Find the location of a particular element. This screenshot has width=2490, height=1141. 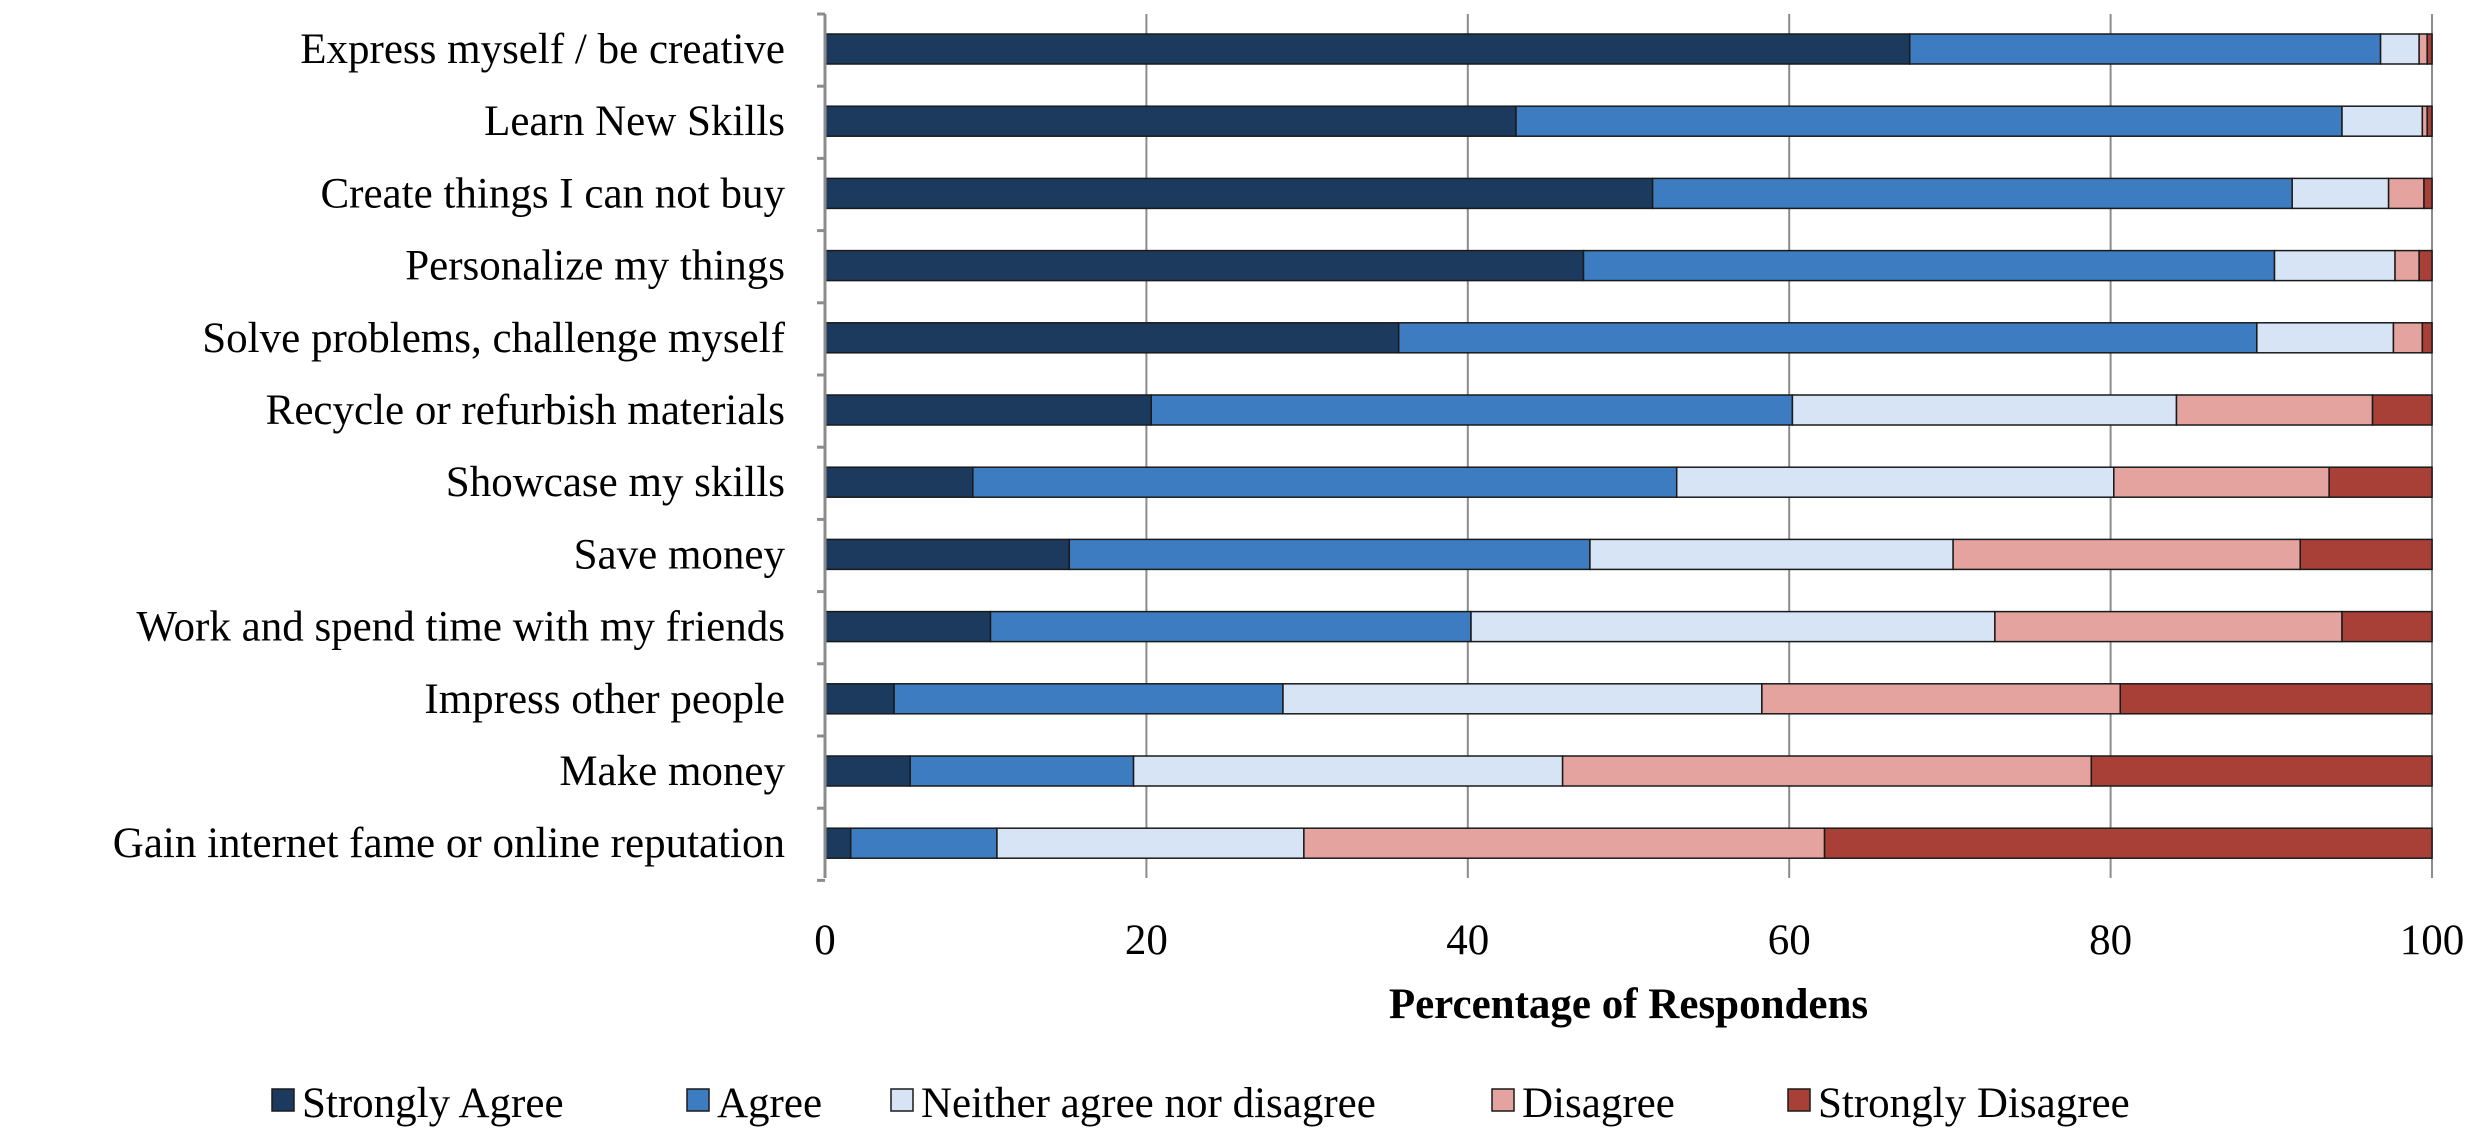

legend-label: Disagree is located at coordinates (1598, 1103).